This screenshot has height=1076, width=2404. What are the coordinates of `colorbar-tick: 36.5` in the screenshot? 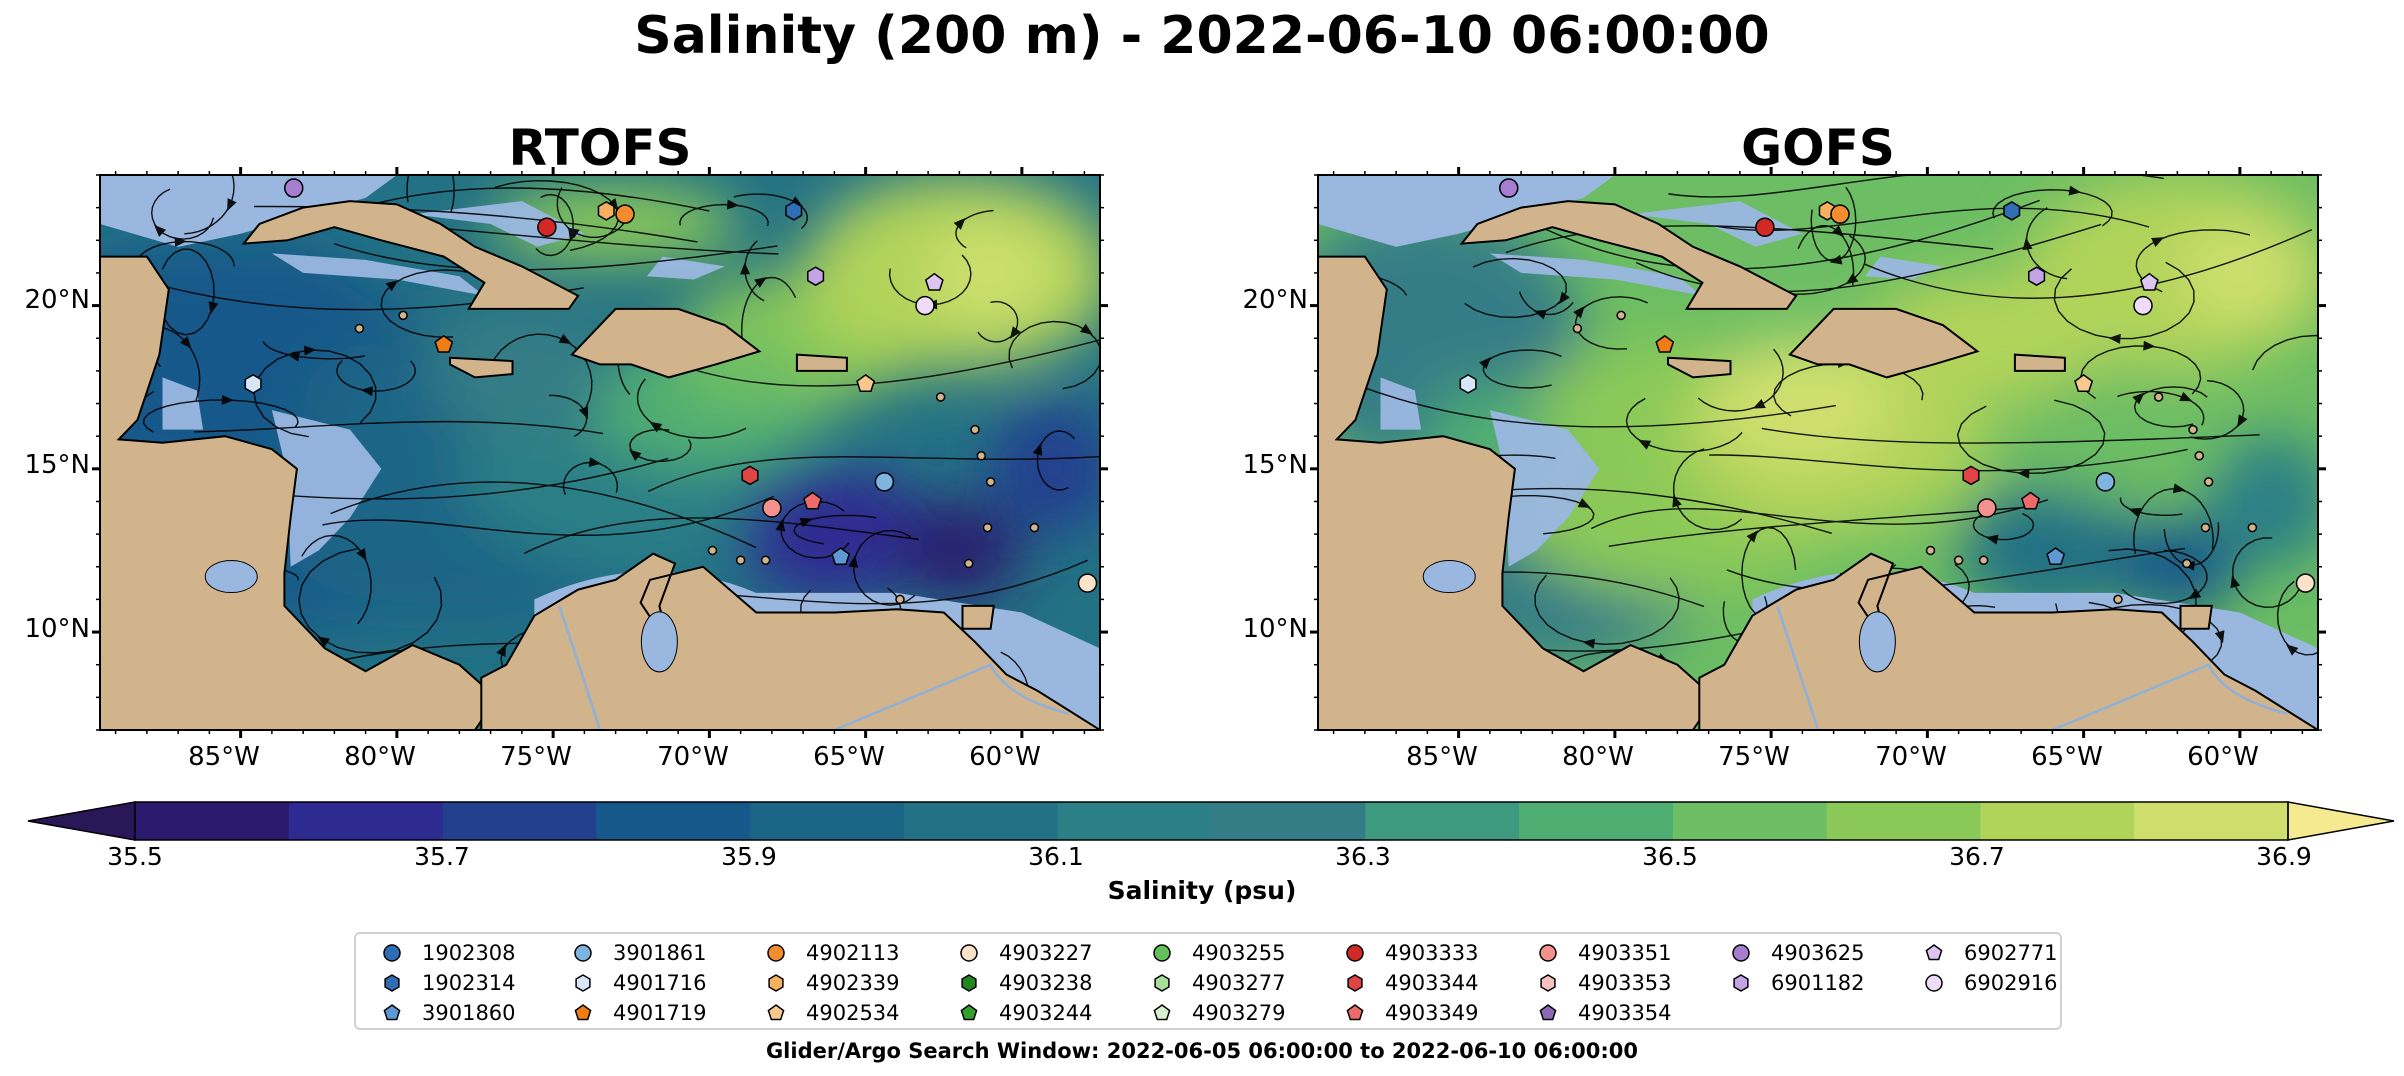 It's located at (1670, 856).